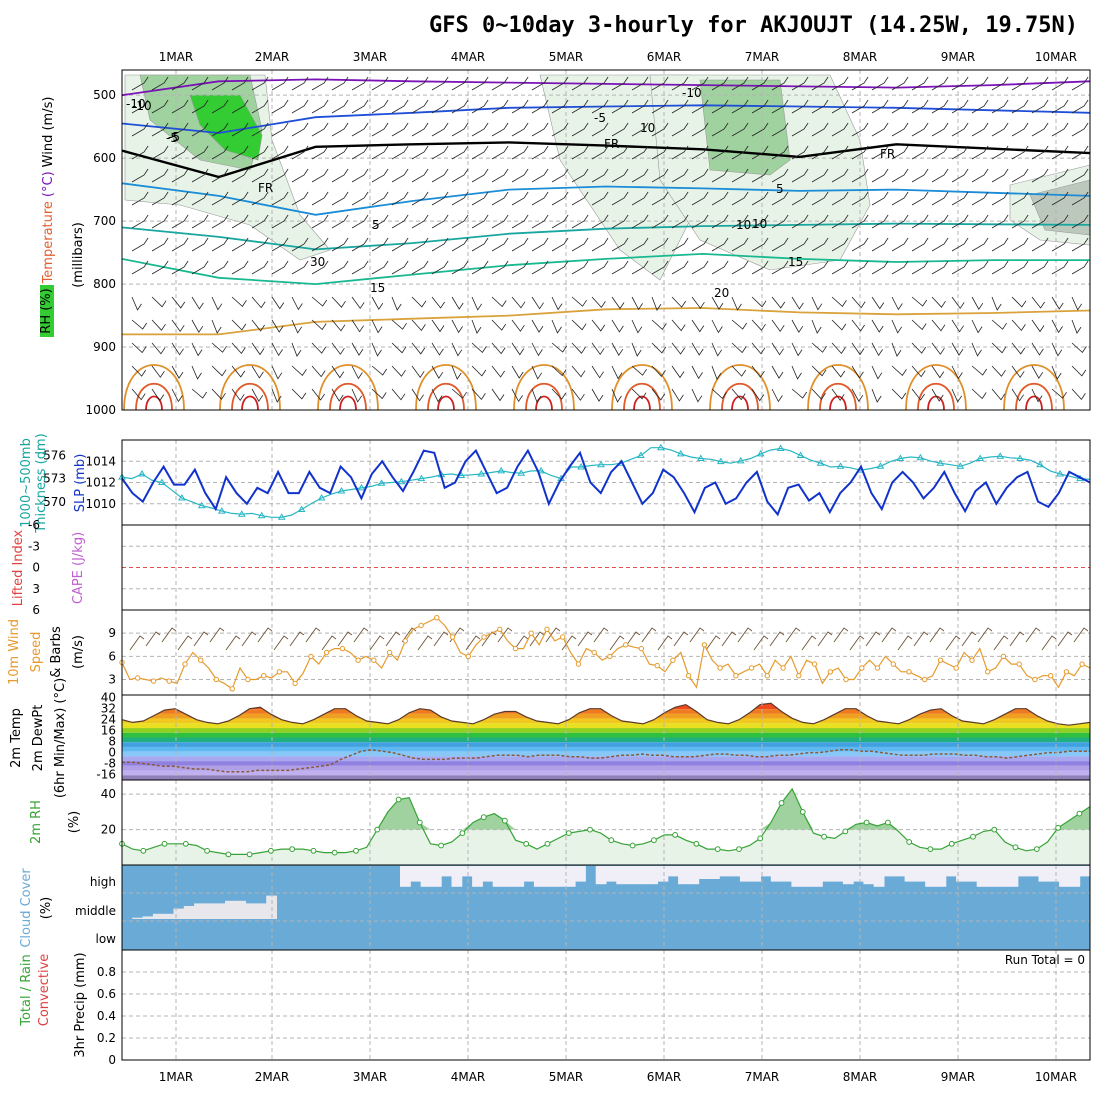 This screenshot has width=1100, height=1100. What do you see at coordinates (106, 1038) in the screenshot?
I see `precip-tick: 0.2` at bounding box center [106, 1038].